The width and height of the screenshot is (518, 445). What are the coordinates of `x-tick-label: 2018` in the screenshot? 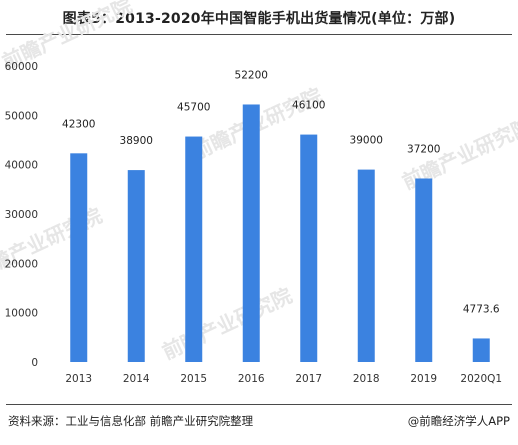 It's located at (366, 379).